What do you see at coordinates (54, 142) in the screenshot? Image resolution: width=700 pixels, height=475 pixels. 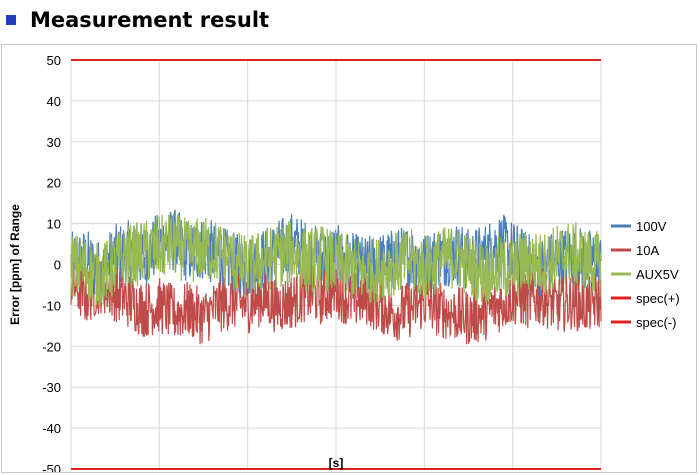 I see `y-tick-label: 30` at bounding box center [54, 142].